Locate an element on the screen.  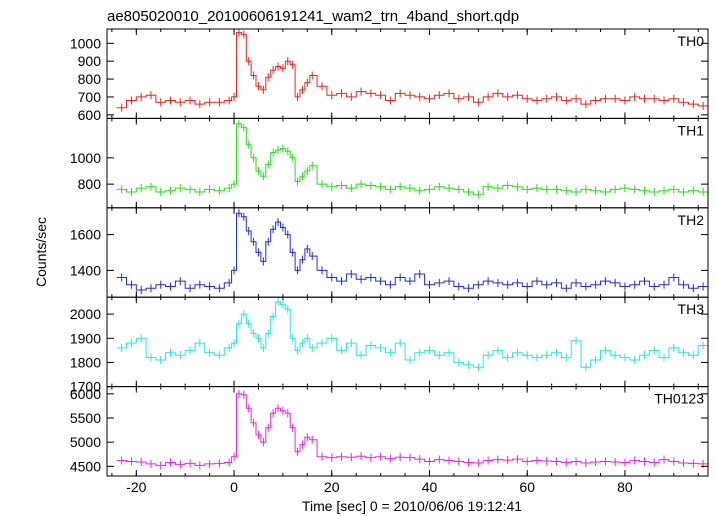
y-tick-label: 1700 is located at coordinates (85, 387).